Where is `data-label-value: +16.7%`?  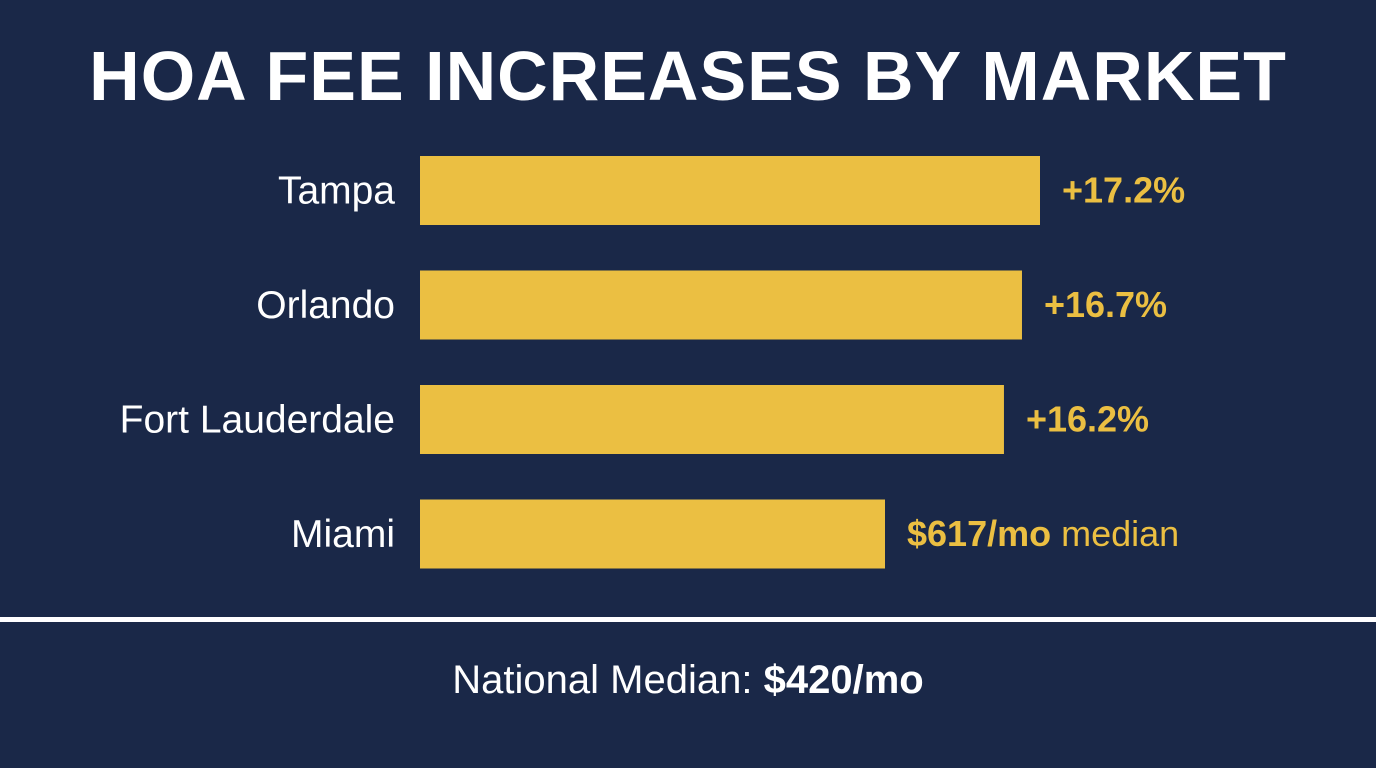 data-label-value: +16.7% is located at coordinates (1105, 304).